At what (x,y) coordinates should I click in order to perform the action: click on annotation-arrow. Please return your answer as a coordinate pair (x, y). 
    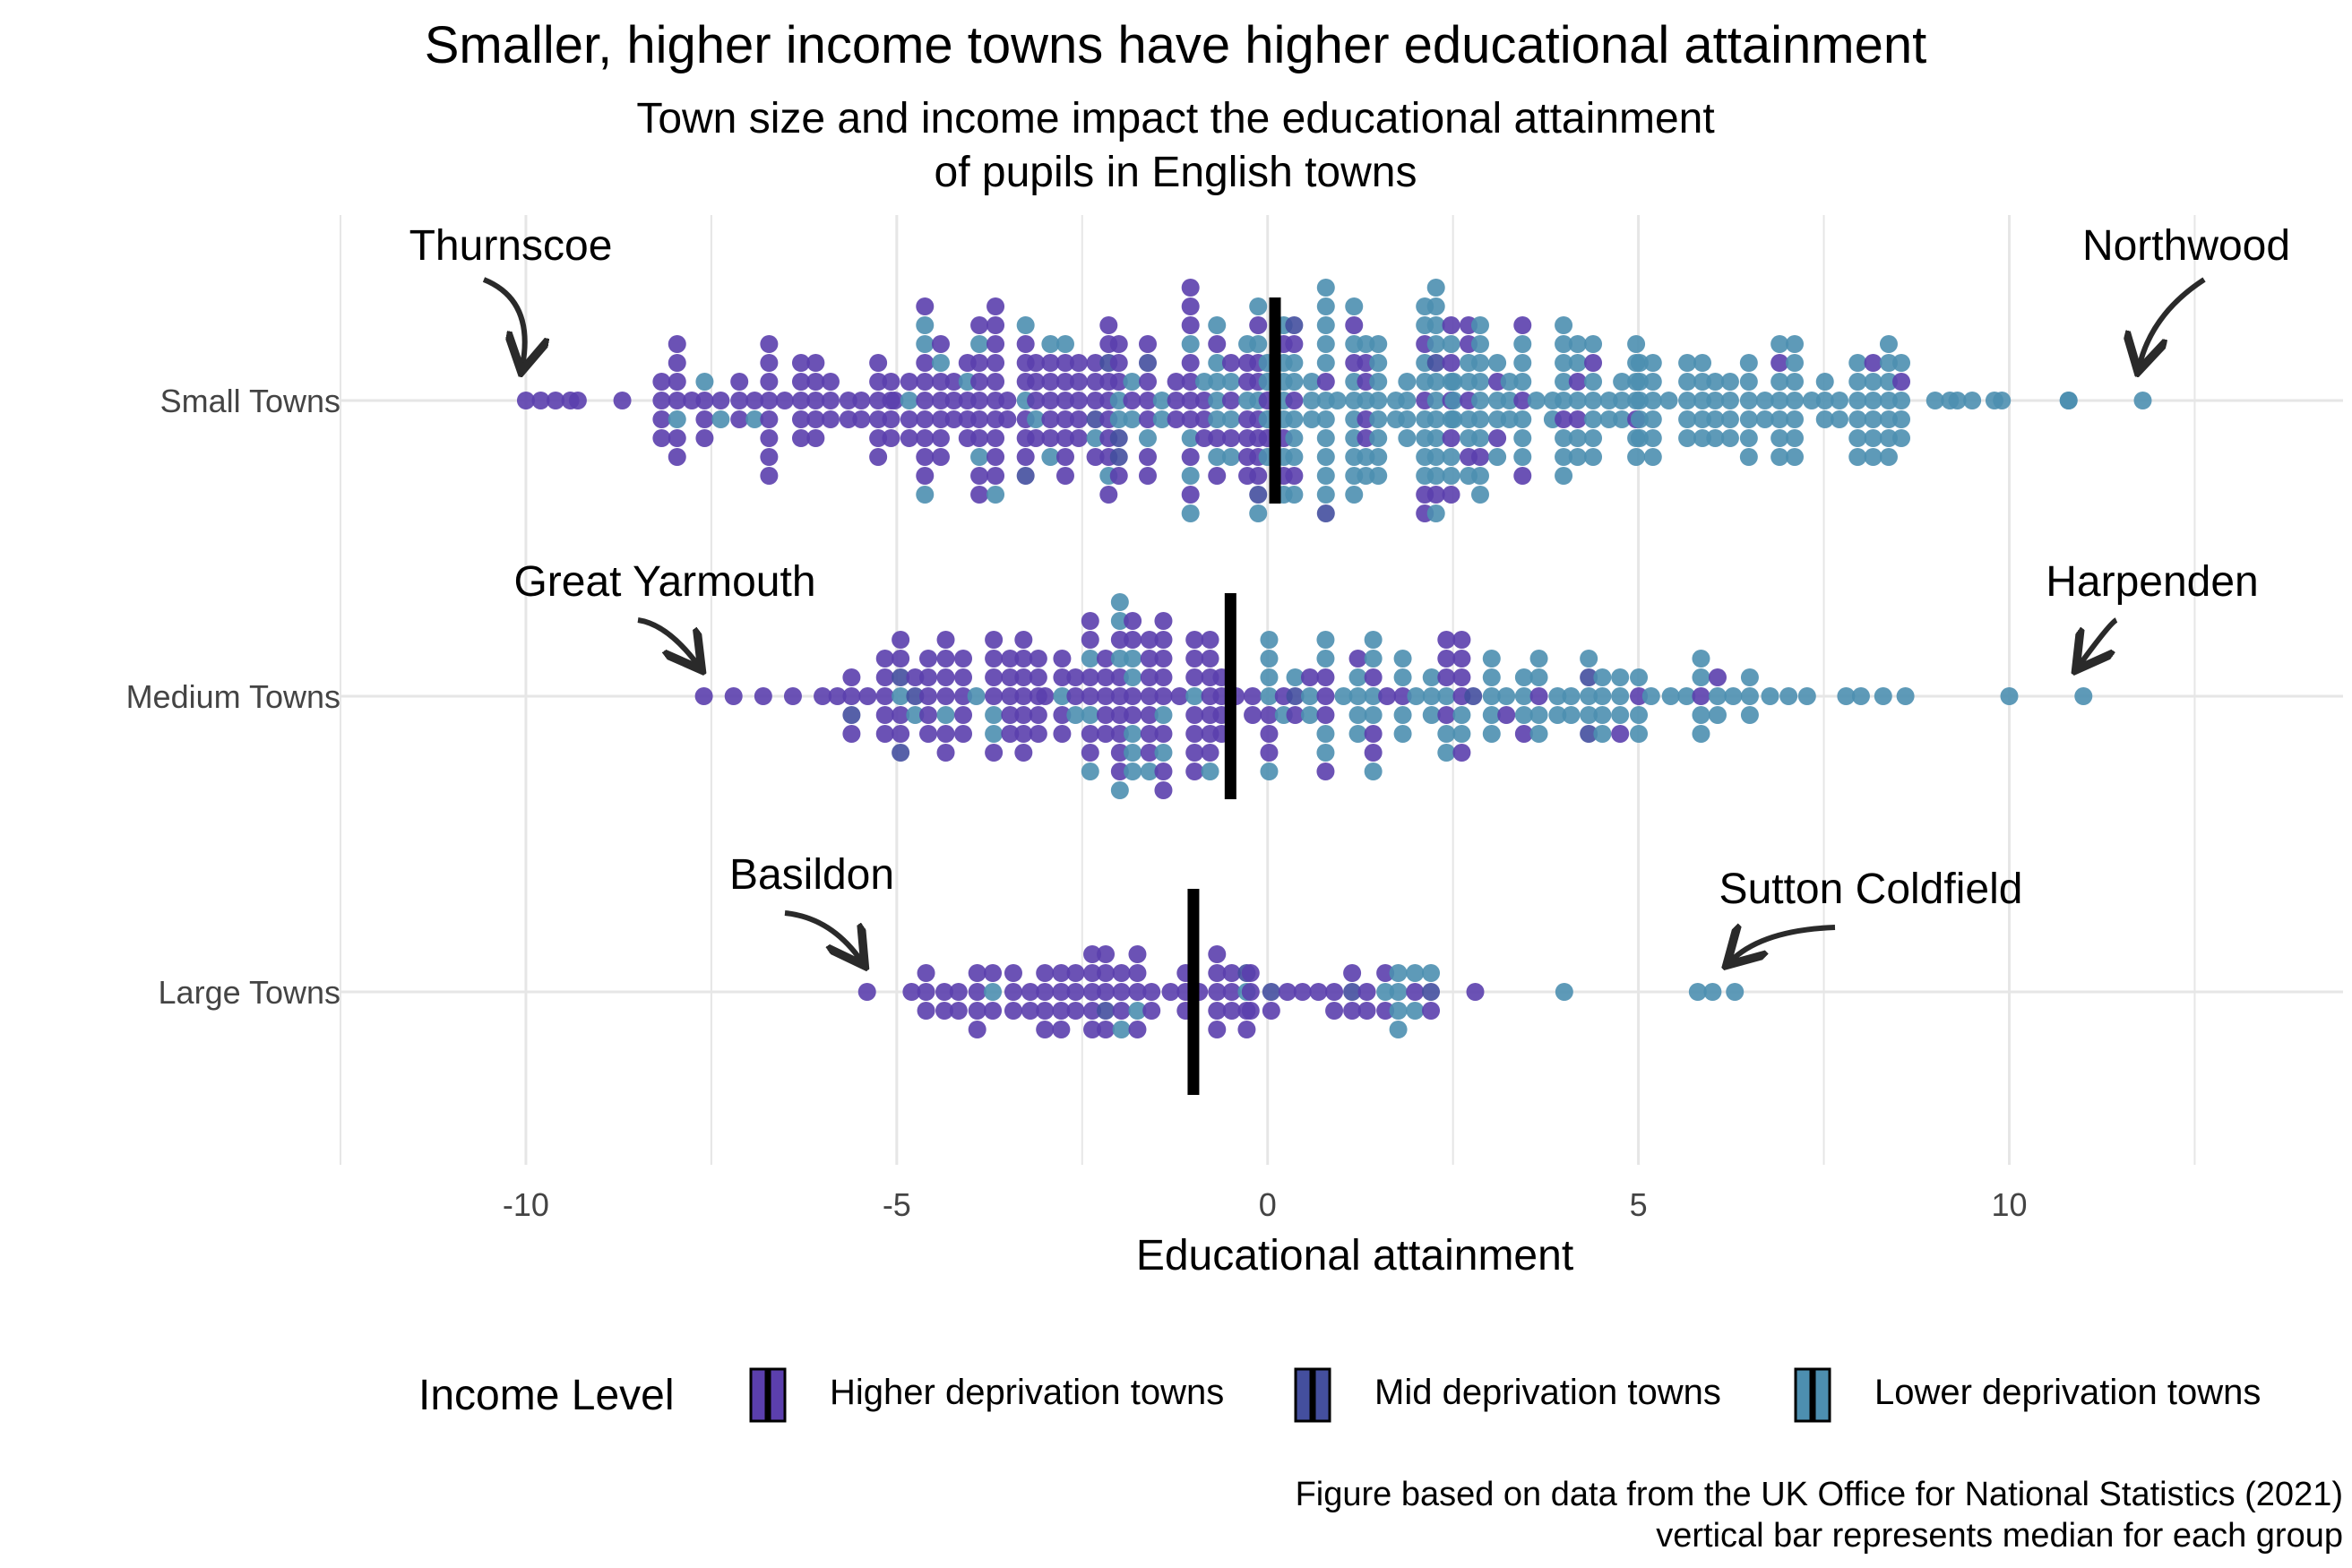
    Looking at the image, I should click on (2173, 321).